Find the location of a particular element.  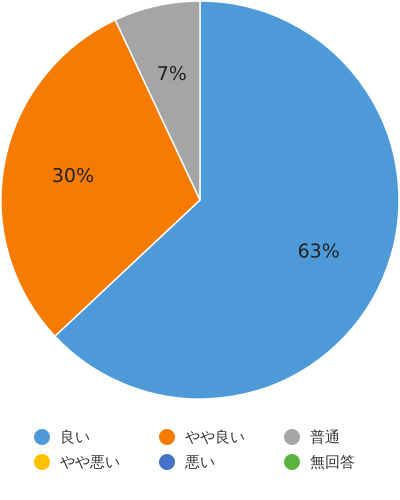

slice-label: 良い is located at coordinates (75, 437).